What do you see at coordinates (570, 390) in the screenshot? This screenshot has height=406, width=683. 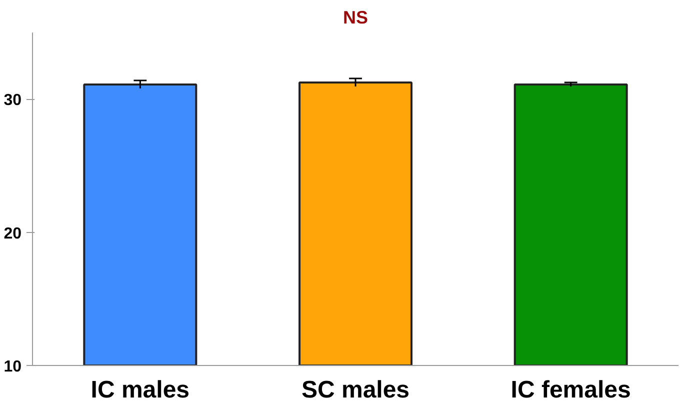 I see `x-tick-label: IC females` at bounding box center [570, 390].